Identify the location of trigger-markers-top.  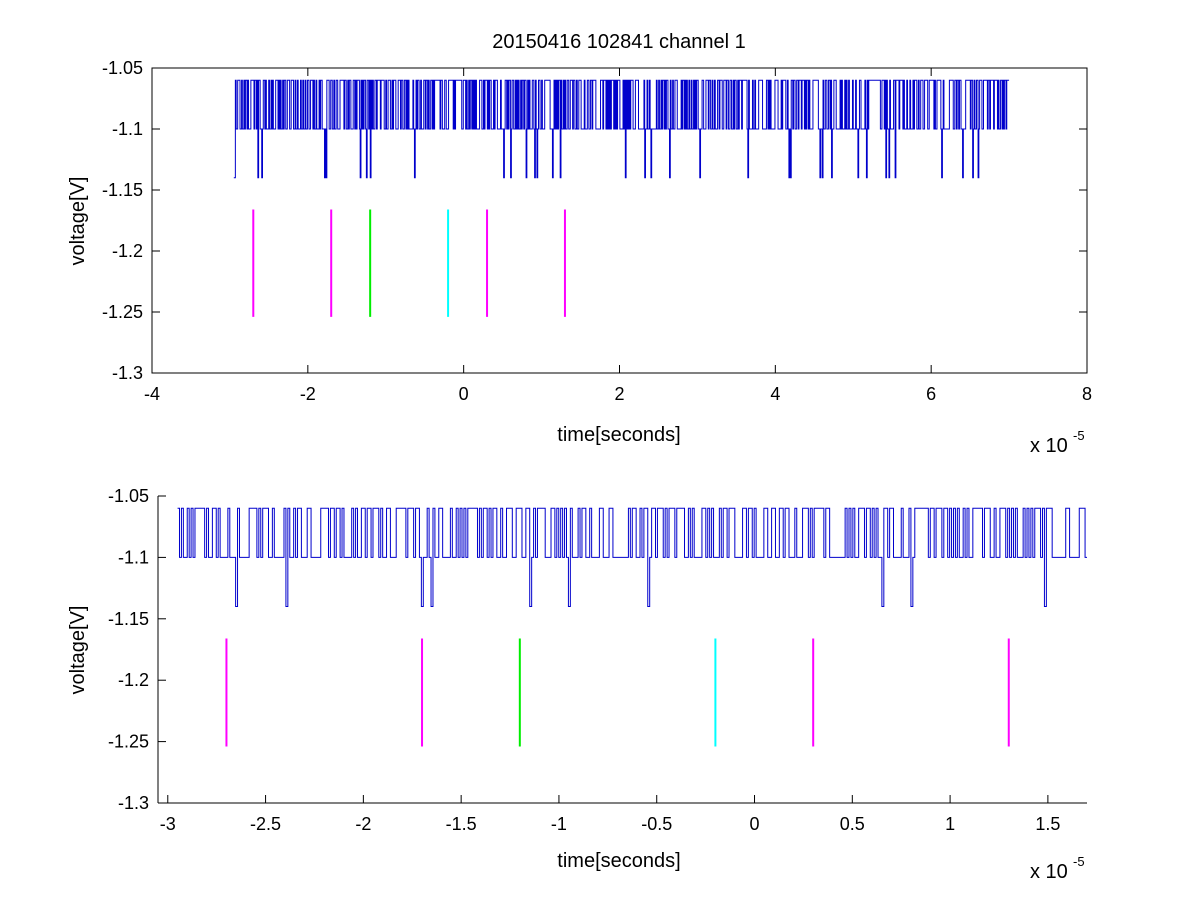
(409, 263).